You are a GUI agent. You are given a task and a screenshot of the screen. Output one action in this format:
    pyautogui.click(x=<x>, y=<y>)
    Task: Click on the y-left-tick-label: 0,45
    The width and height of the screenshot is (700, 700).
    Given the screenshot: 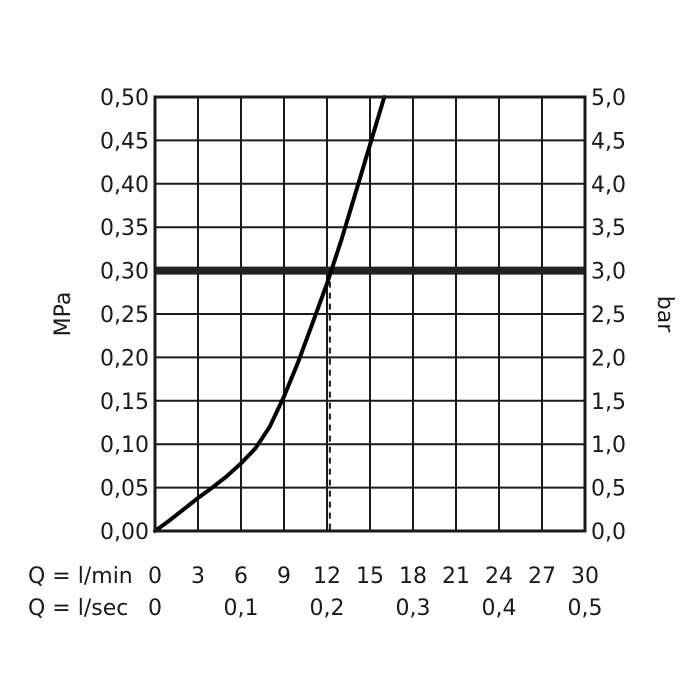 What is the action you would take?
    pyautogui.click(x=124, y=141)
    